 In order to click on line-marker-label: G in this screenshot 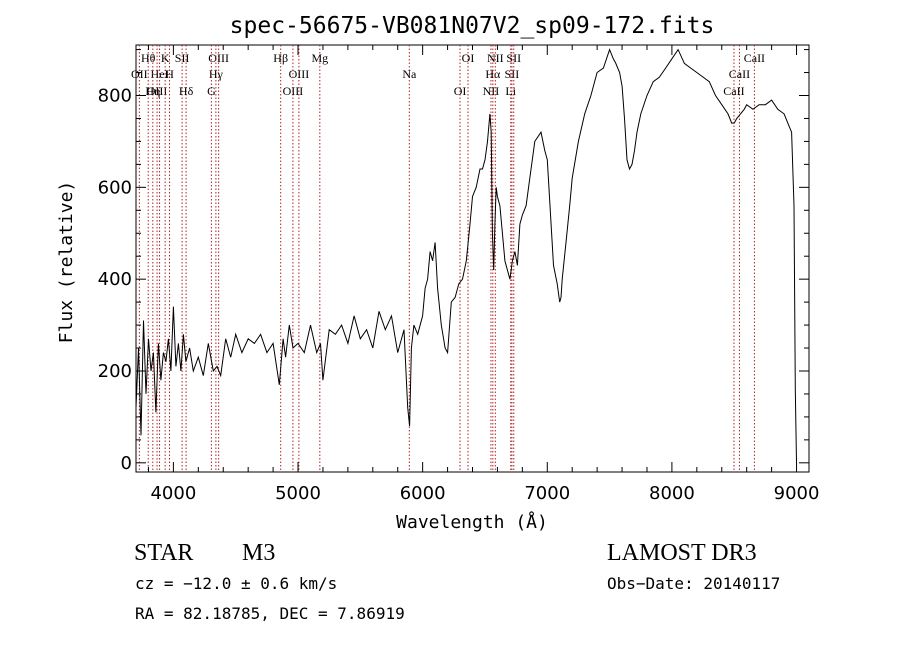, I will do `click(211, 91)`.